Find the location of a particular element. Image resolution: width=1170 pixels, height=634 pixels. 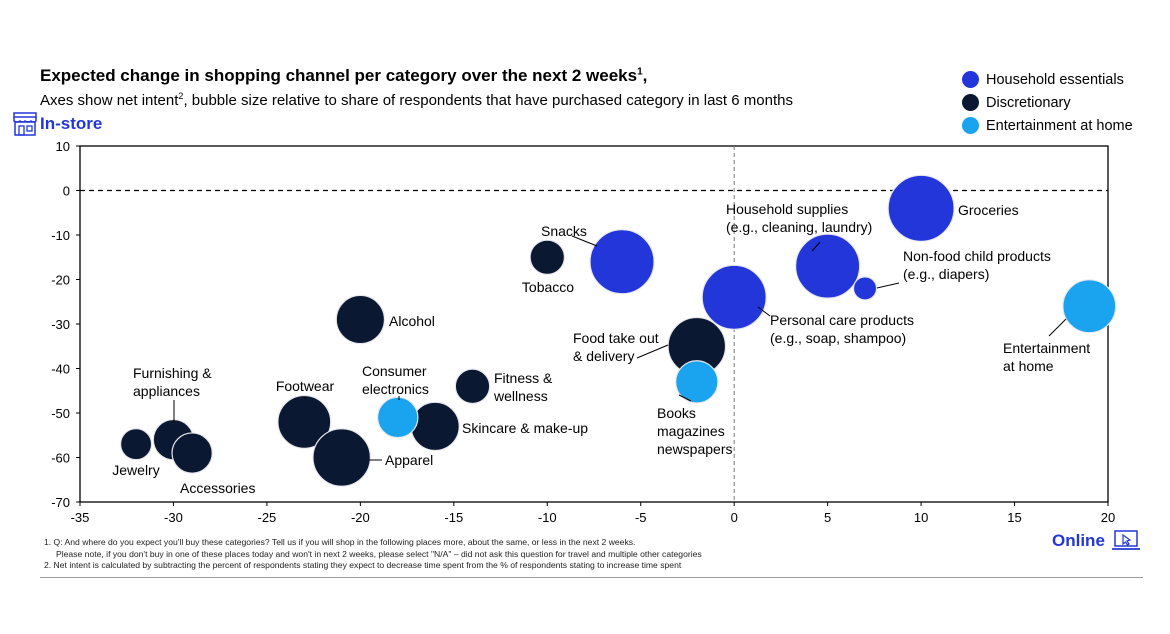

x-tick-label: -15 is located at coordinates (453, 517).